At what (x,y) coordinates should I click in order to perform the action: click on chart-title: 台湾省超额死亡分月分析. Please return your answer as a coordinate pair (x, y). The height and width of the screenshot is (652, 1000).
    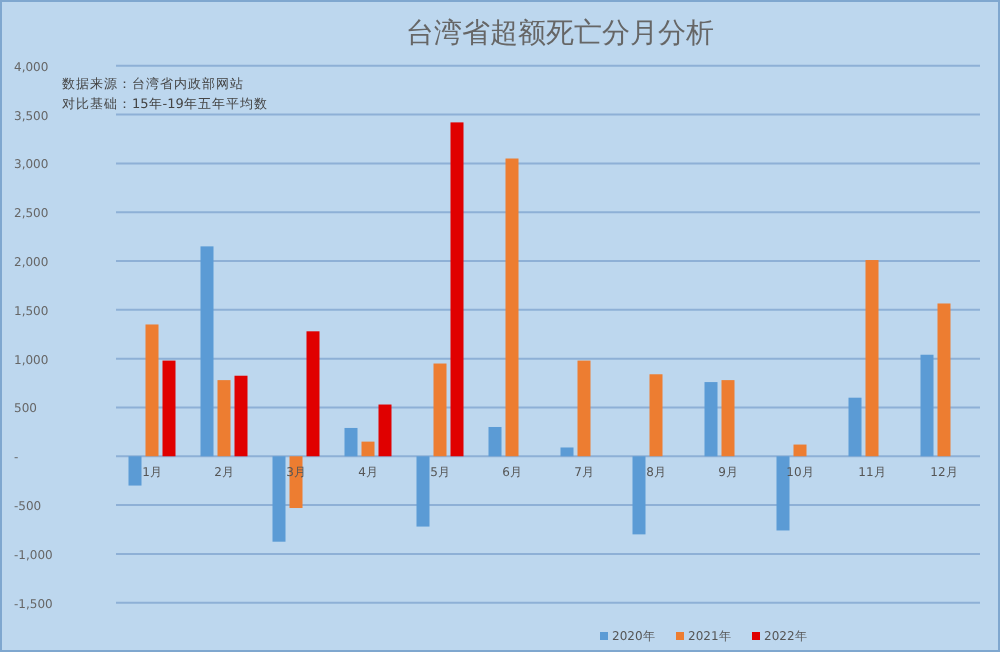
    Looking at the image, I should click on (560, 34).